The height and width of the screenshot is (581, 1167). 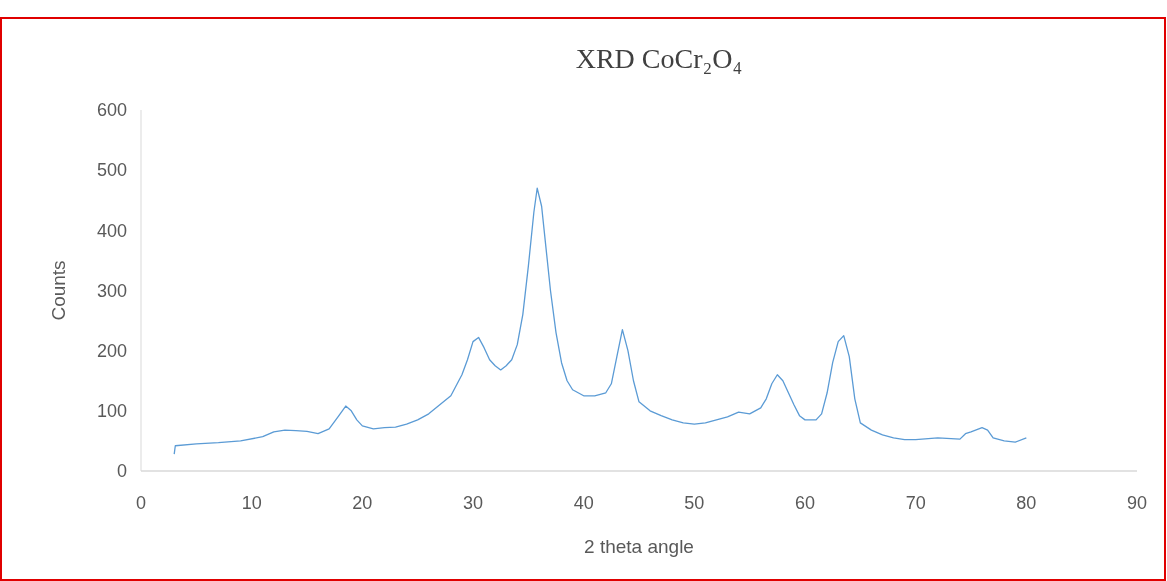 What do you see at coordinates (694, 503) in the screenshot?
I see `x-tick-label: 50` at bounding box center [694, 503].